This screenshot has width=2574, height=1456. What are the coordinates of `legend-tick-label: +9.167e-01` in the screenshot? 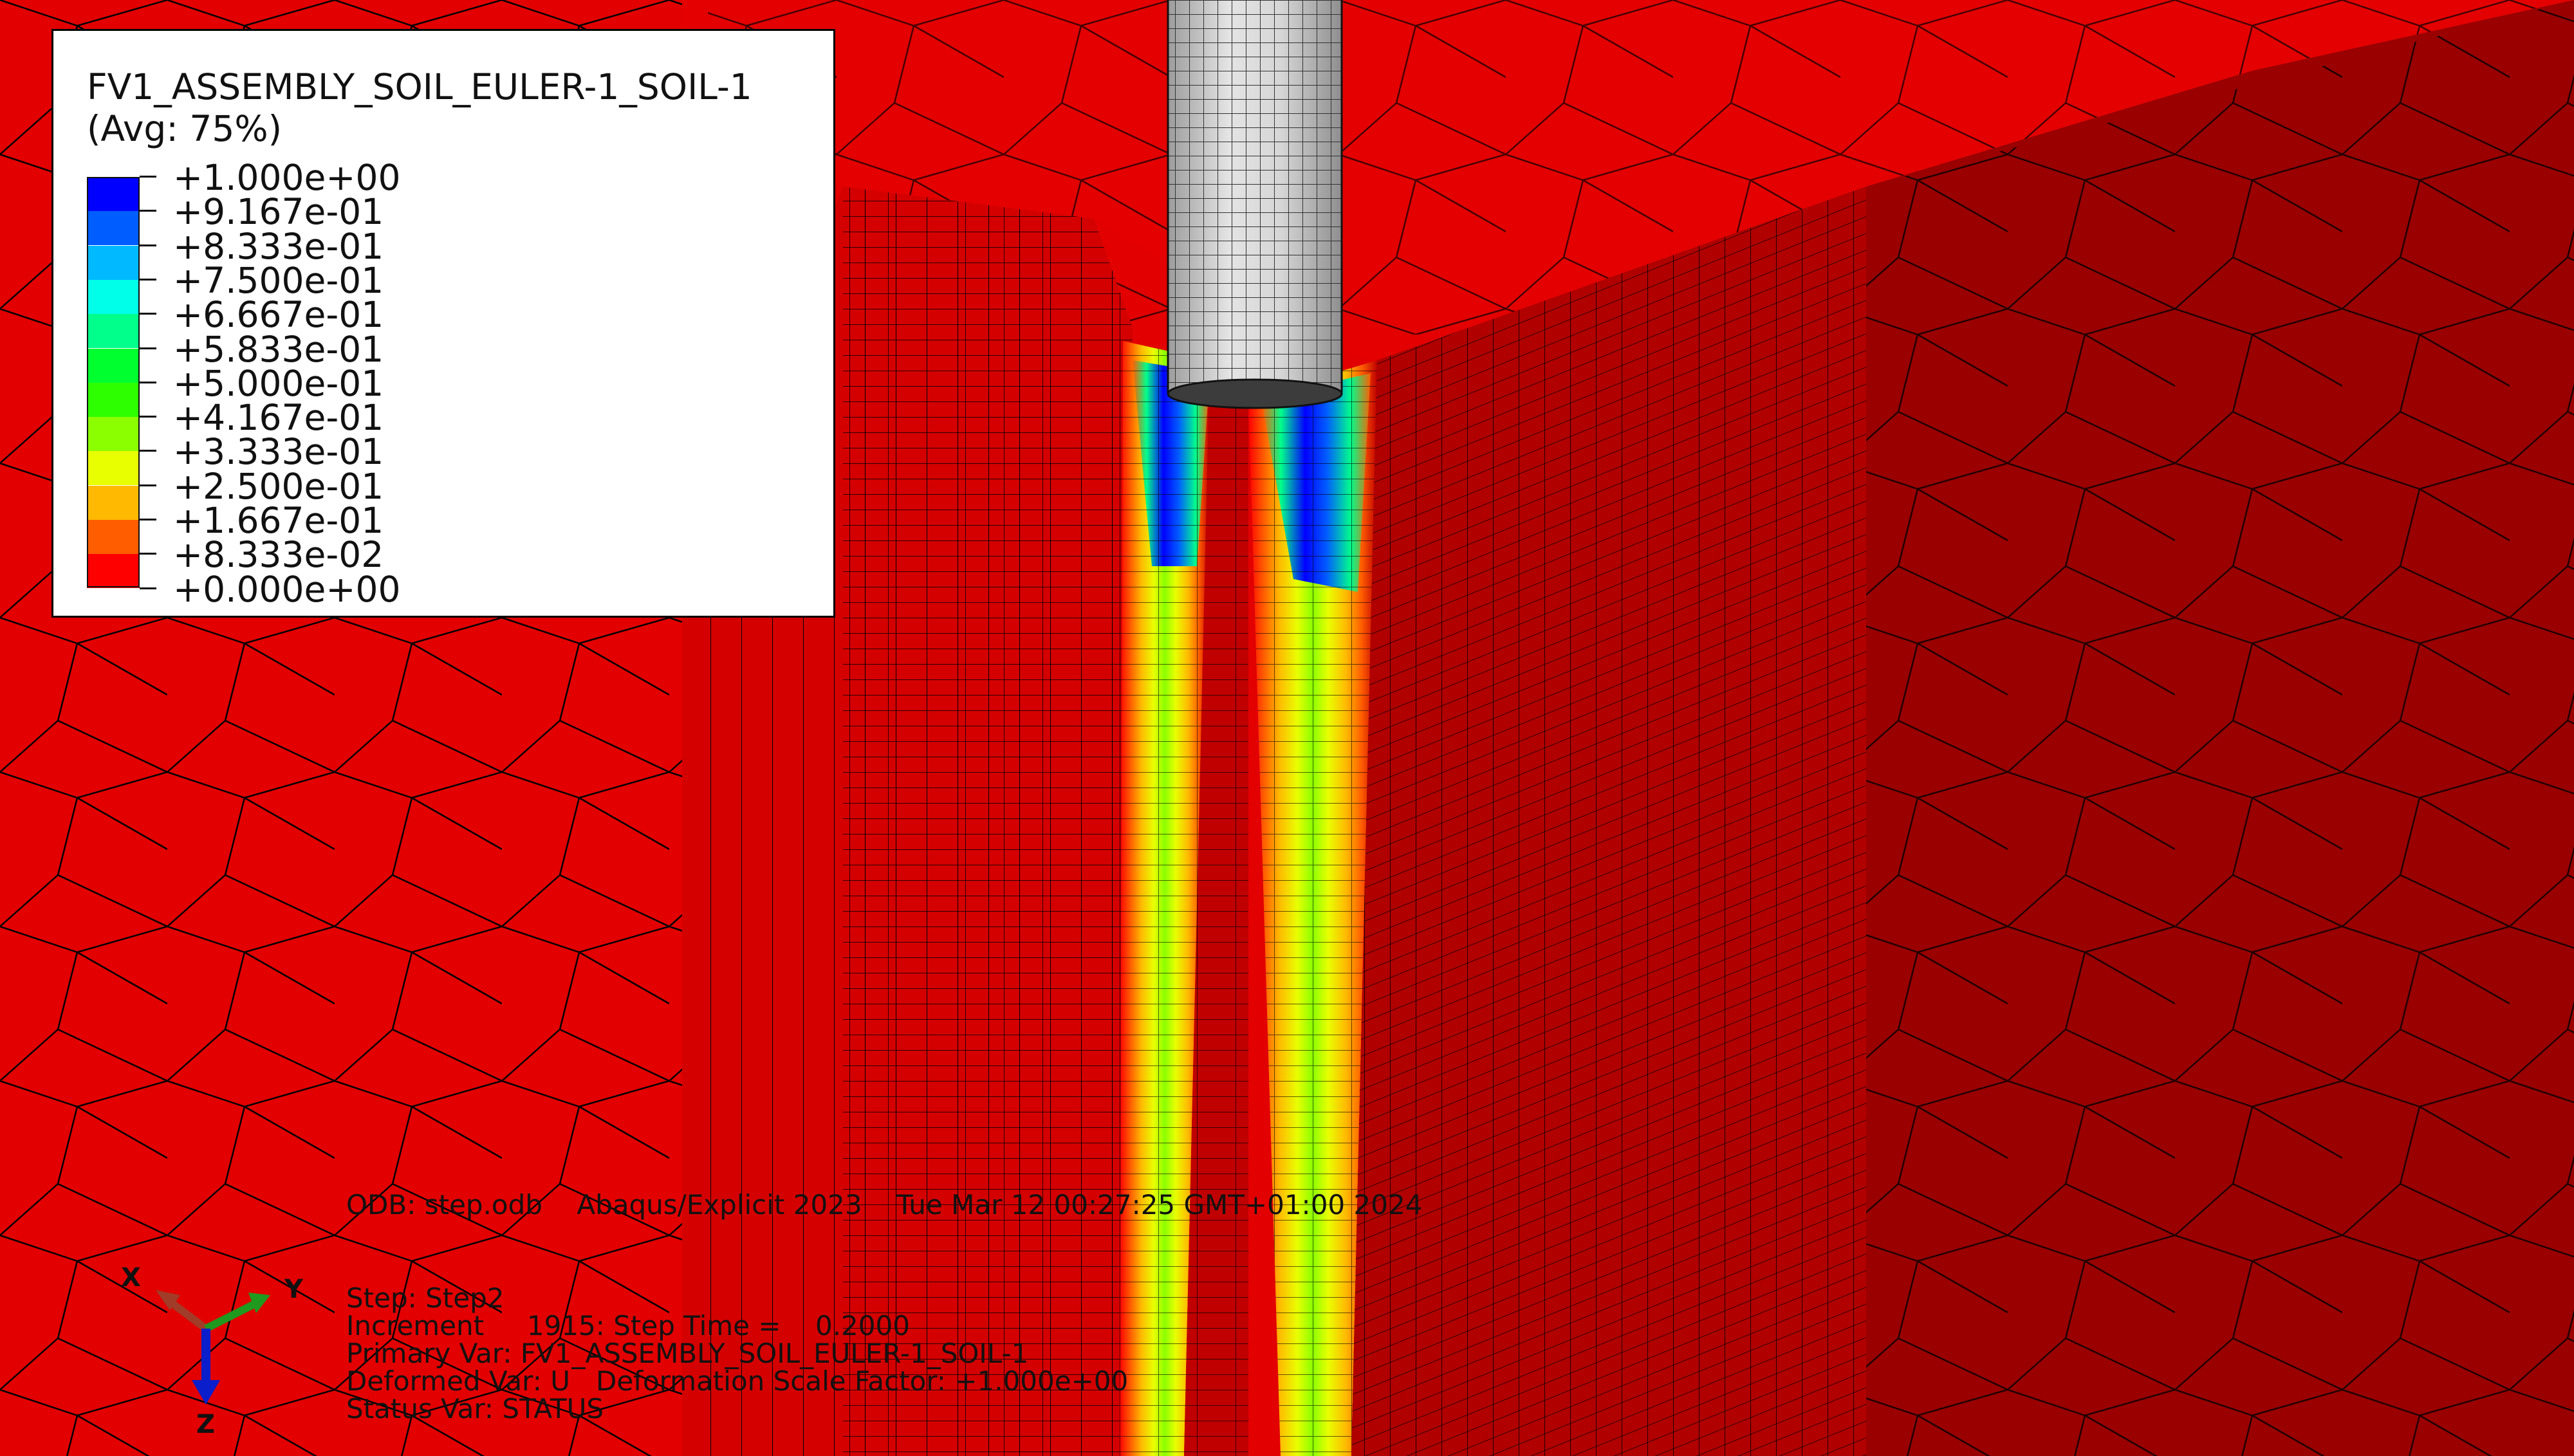 It's located at (278, 212).